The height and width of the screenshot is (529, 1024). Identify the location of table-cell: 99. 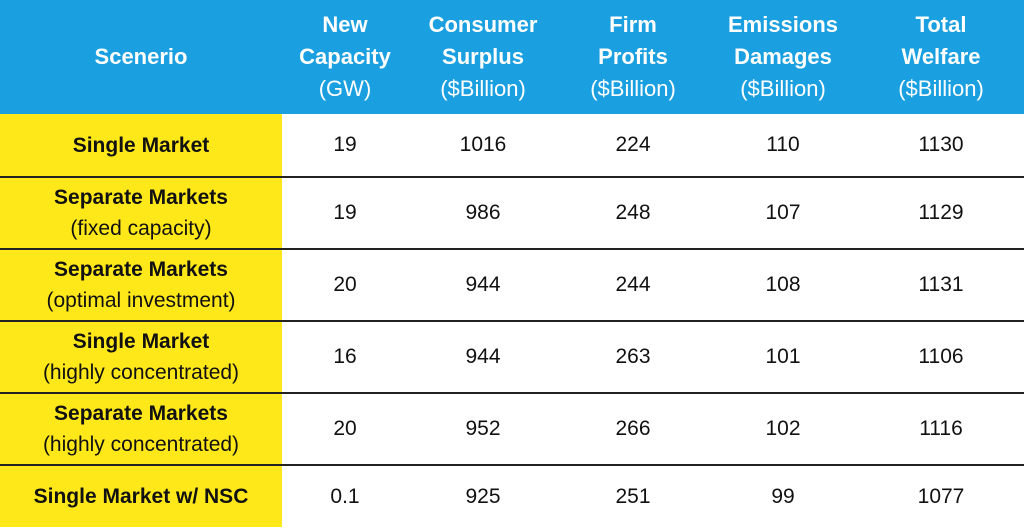
(783, 496).